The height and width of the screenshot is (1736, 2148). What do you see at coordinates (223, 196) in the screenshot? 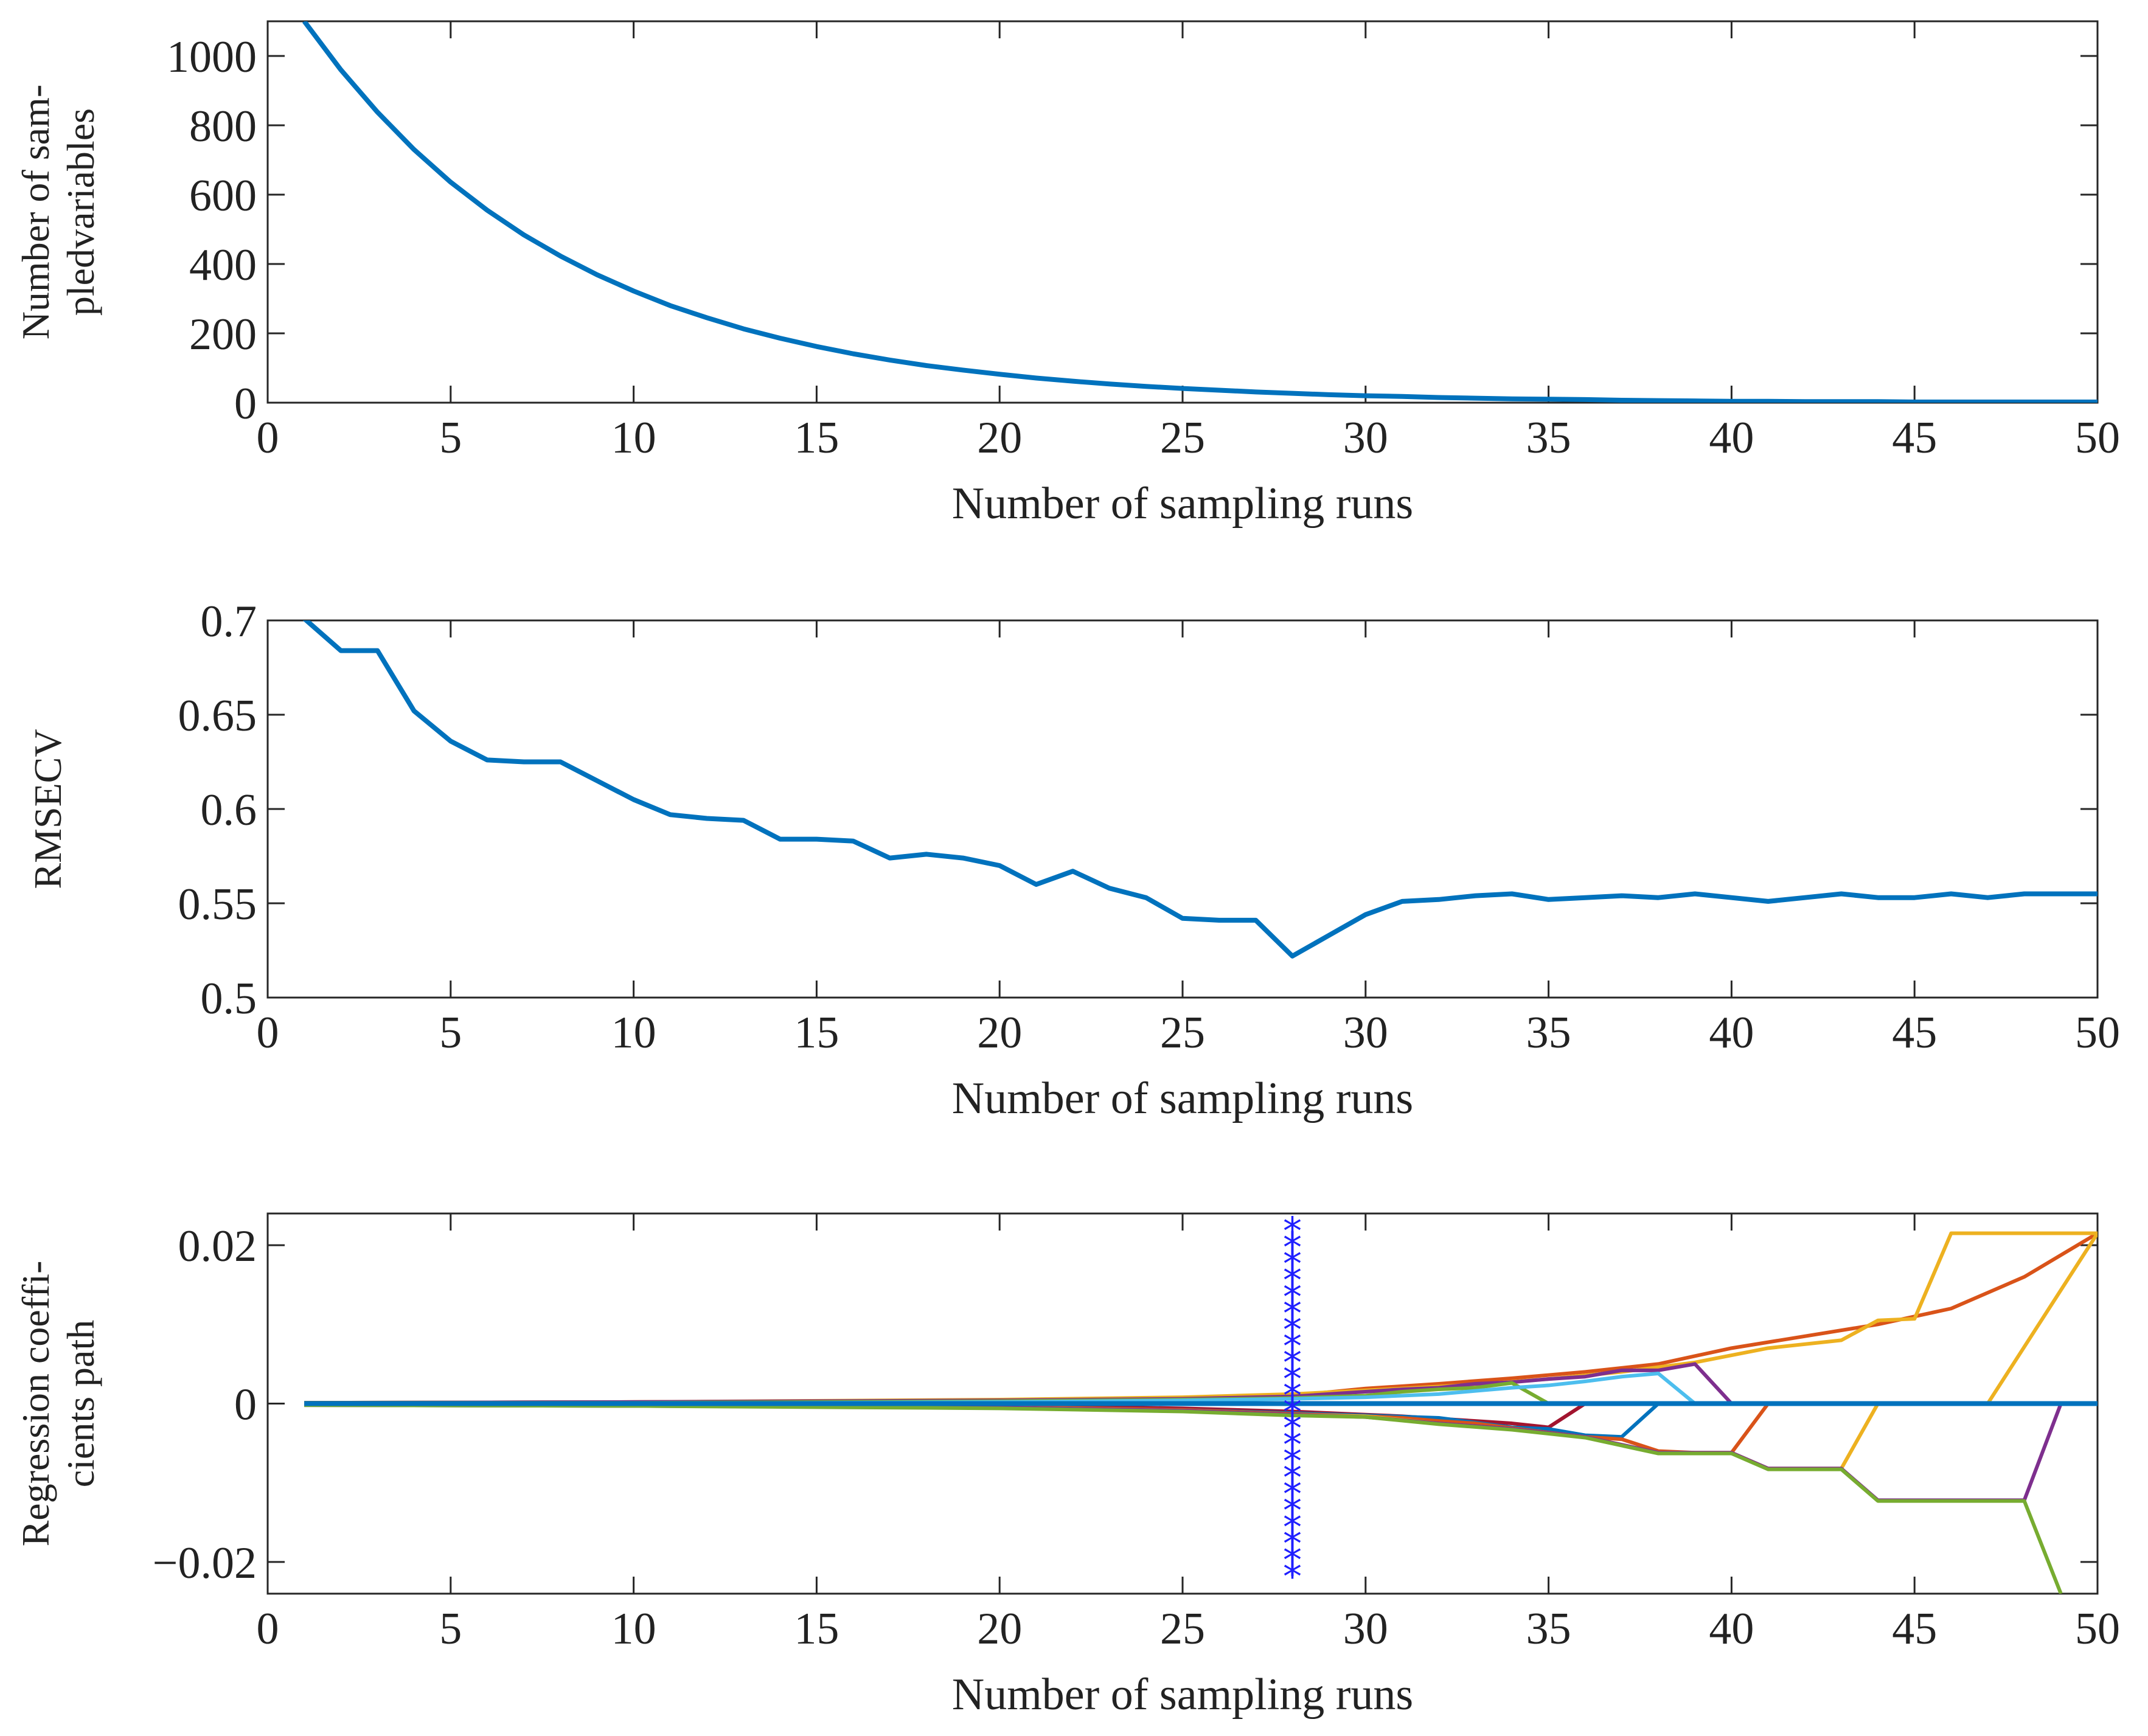
I see `y-tick-label: 600` at bounding box center [223, 196].